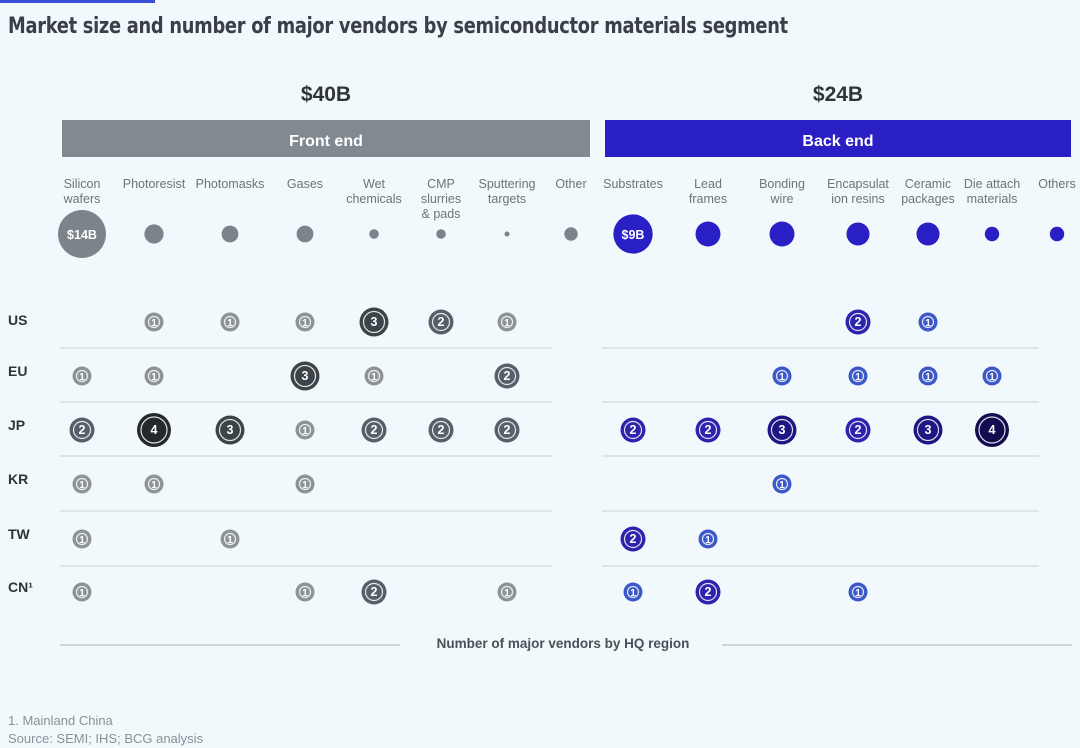 This screenshot has height=748, width=1080. Describe the element at coordinates (60, 720) in the screenshot. I see `footnote: 1. Mainland China` at that location.